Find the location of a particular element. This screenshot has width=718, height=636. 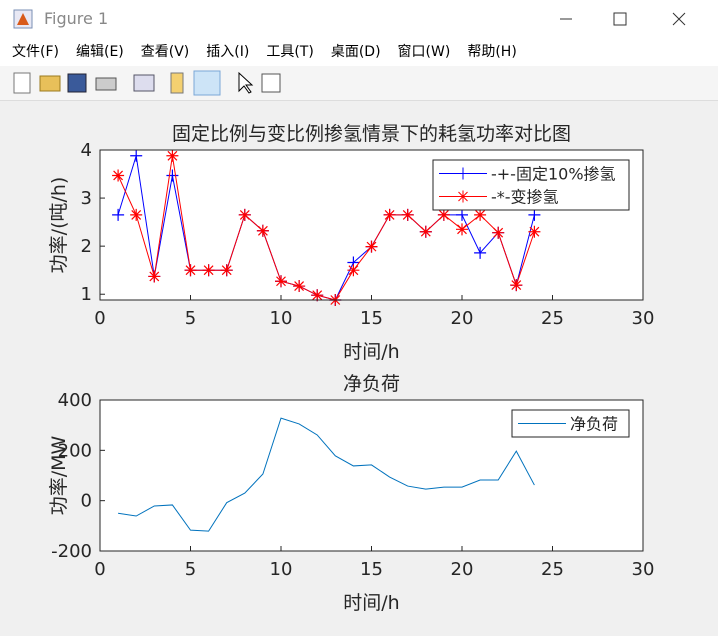

pointer-icon is located at coordinates (246, 82).